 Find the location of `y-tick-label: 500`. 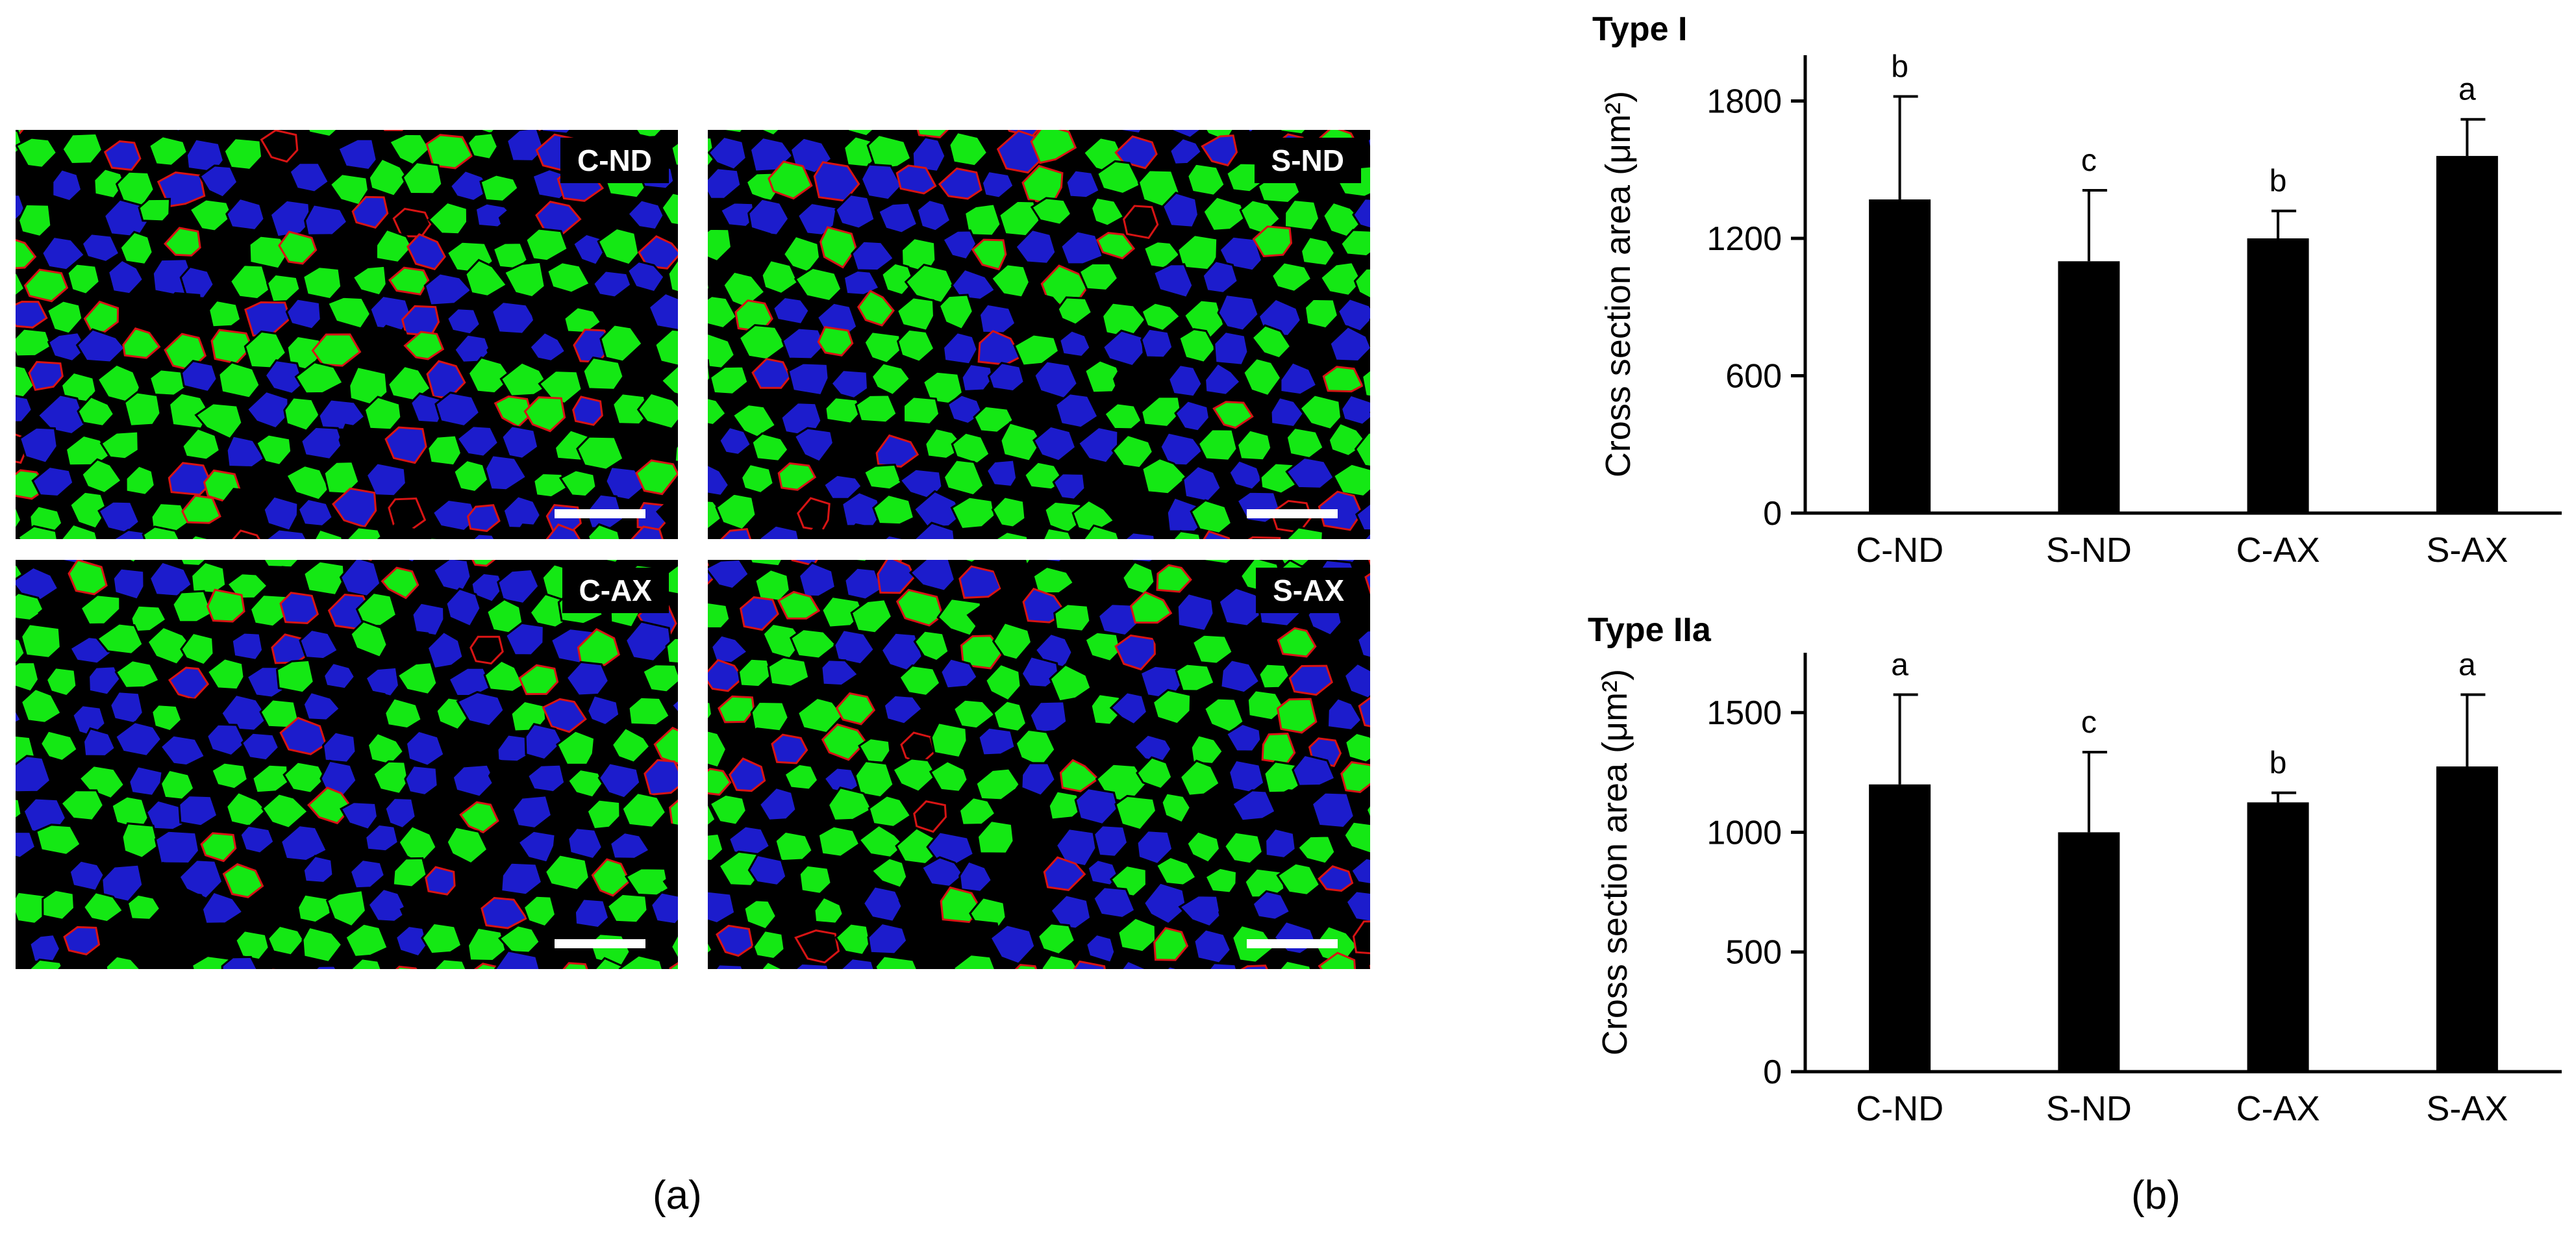

y-tick-label: 500 is located at coordinates (1753, 953).